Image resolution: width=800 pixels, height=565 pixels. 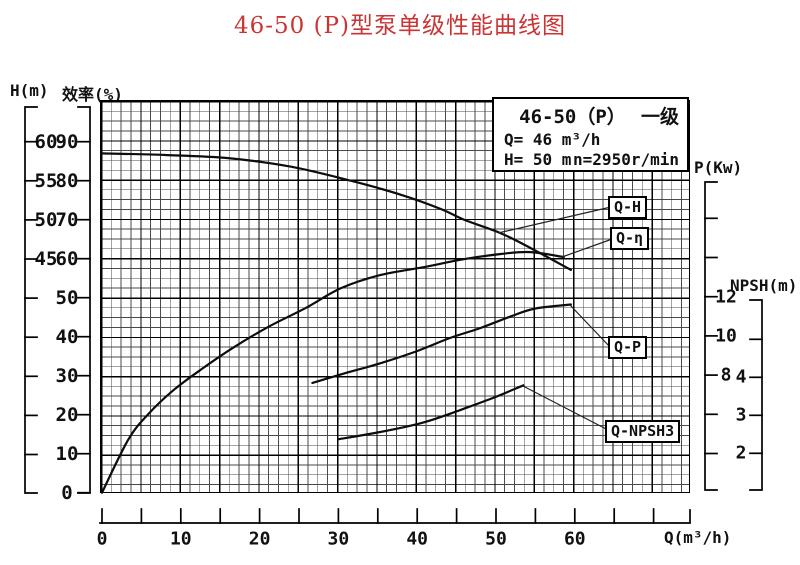 I want to click on p-axis-title: P(Kw), so click(x=718, y=167).